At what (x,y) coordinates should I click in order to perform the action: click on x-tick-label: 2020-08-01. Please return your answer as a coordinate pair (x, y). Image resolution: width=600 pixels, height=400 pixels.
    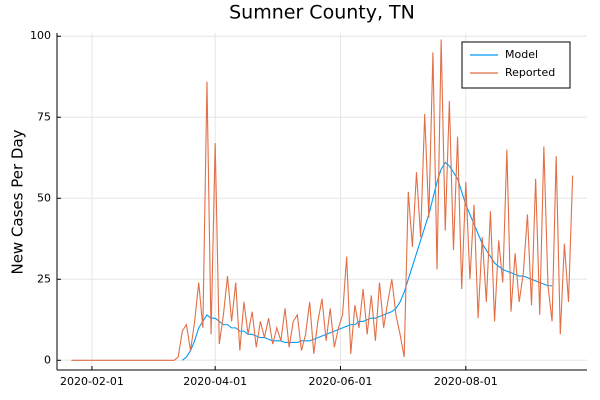
    Looking at the image, I should click on (466, 381).